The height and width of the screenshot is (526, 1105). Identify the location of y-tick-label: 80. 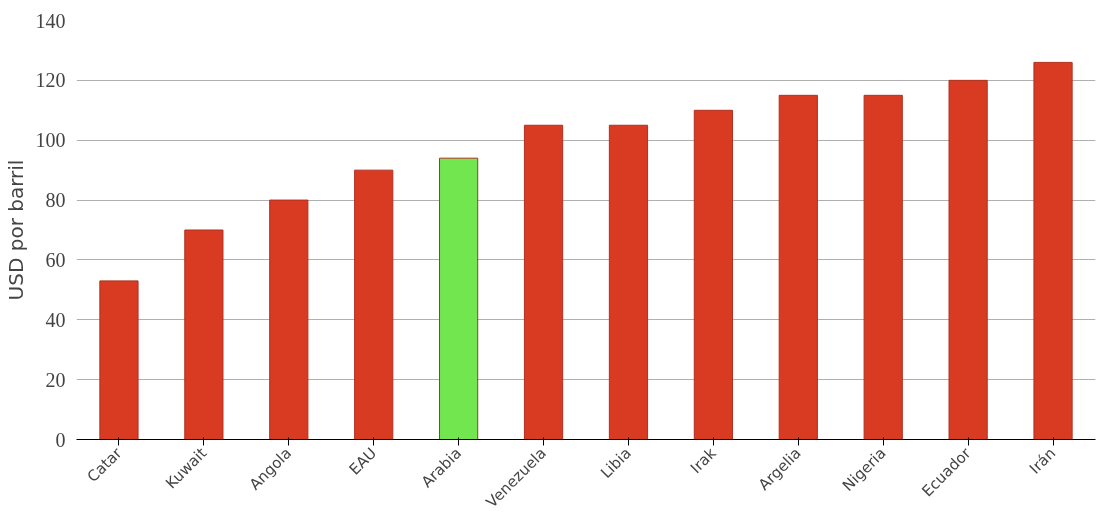
(55, 200).